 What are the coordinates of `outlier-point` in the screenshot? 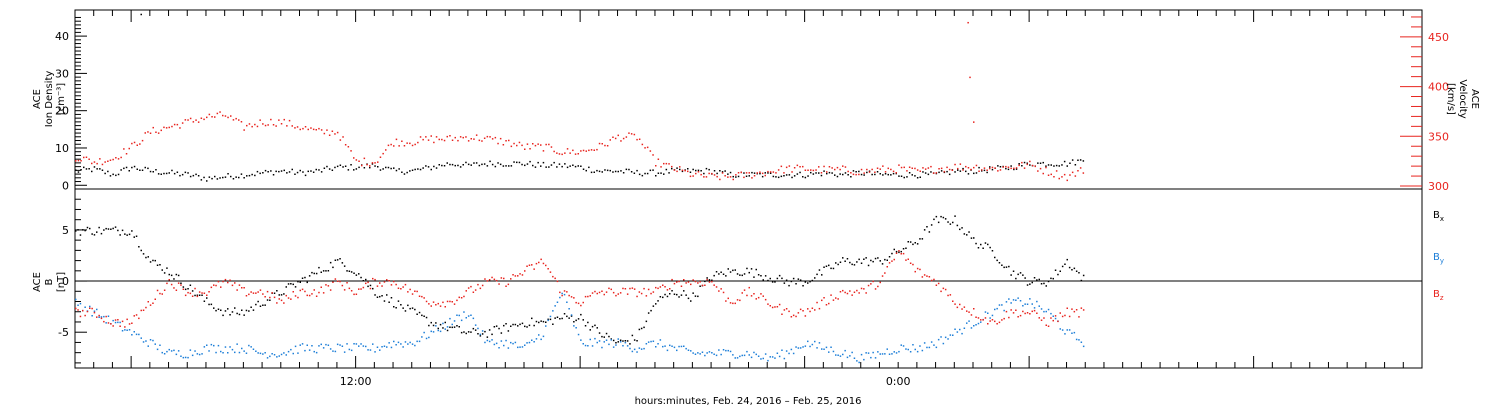 It's located at (970, 77).